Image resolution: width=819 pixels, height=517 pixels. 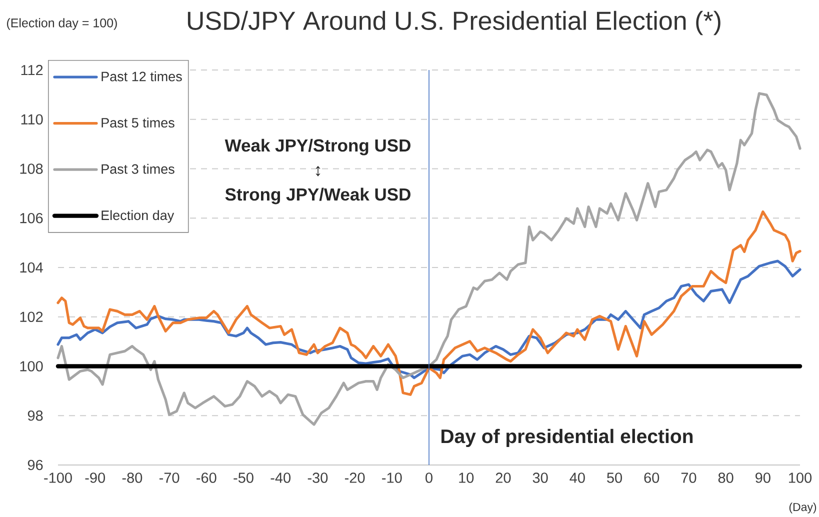 I want to click on y-tick-label: 104, so click(x=31, y=267).